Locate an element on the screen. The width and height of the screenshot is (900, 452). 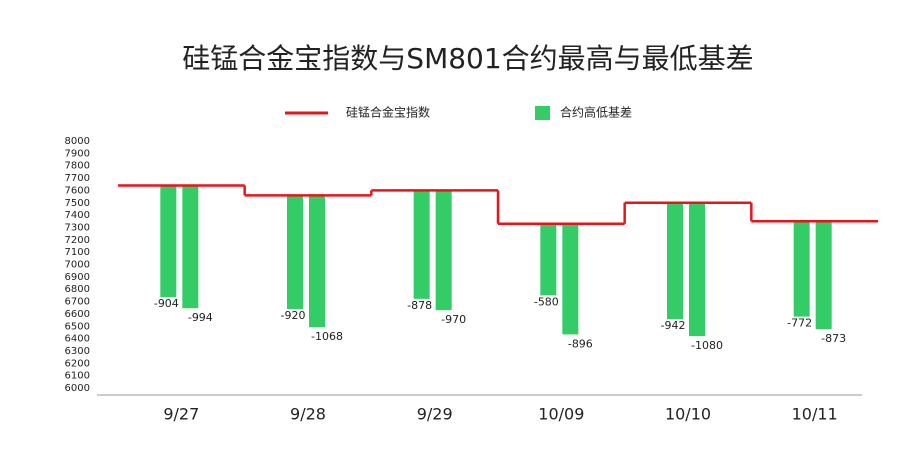
data-label: -772 is located at coordinates (799, 323).